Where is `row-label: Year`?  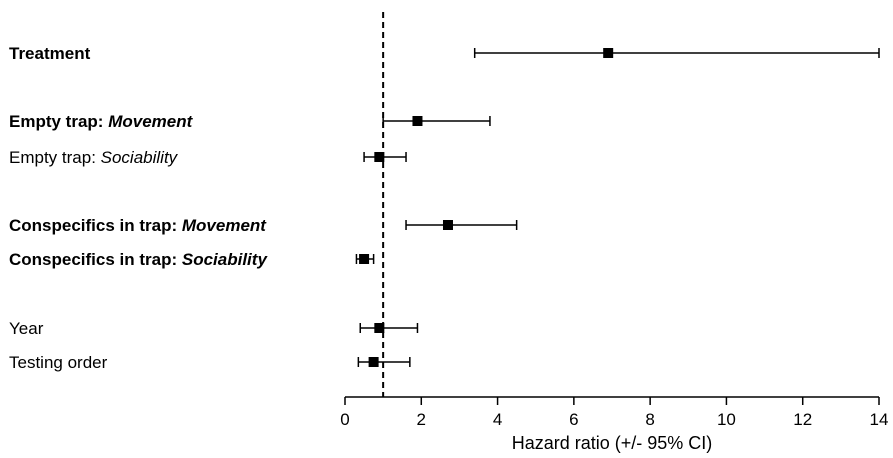
row-label: Year is located at coordinates (26, 328).